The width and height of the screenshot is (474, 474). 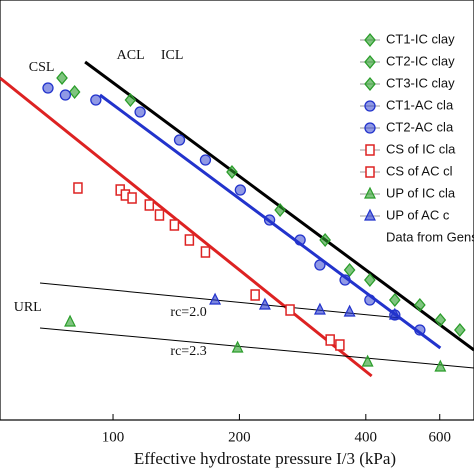 I want to click on legend-label: CS of AC cl, so click(x=419, y=170).